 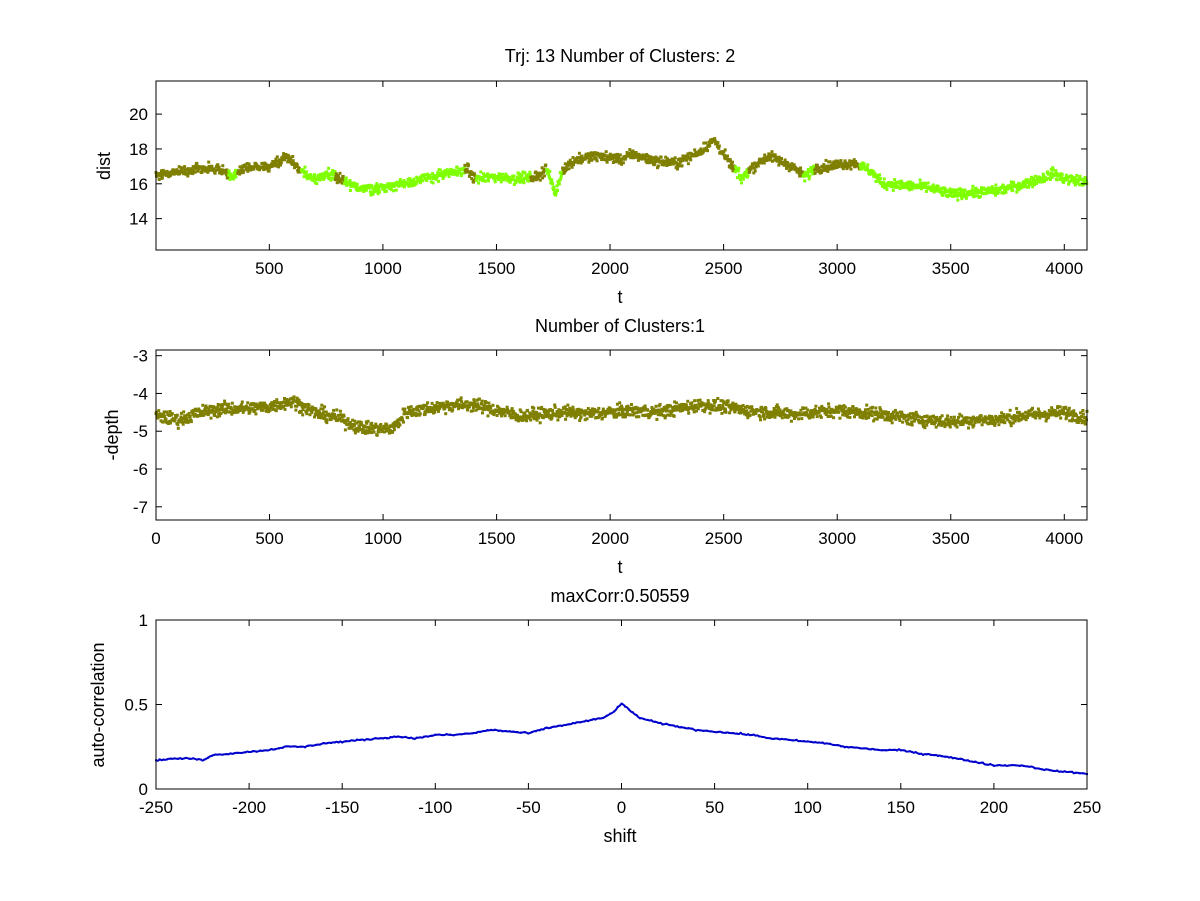 I want to click on x-tick-label: 200, so click(x=994, y=807).